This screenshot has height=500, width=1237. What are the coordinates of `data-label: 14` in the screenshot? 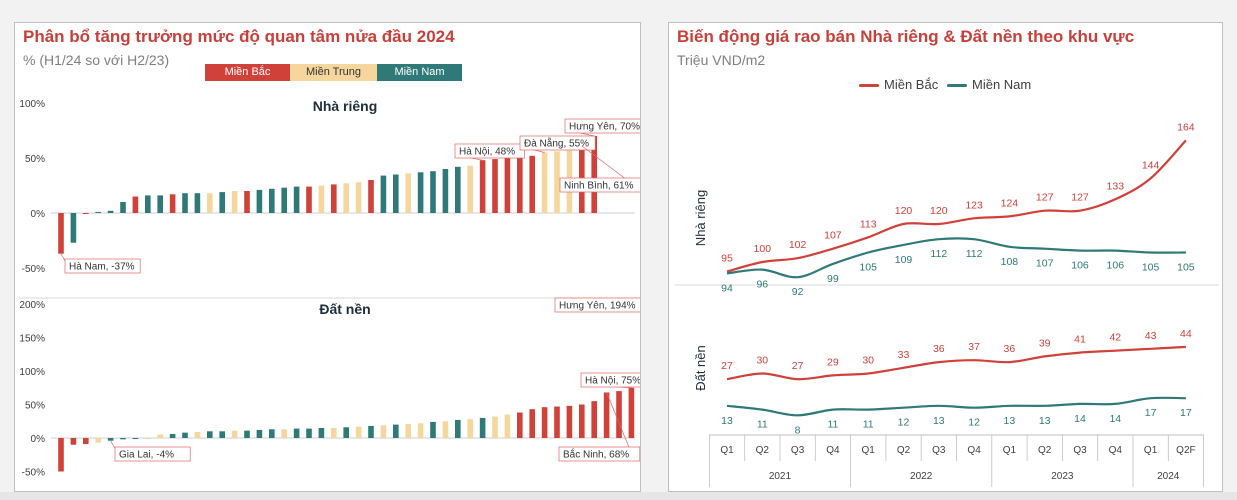 It's located at (1115, 419).